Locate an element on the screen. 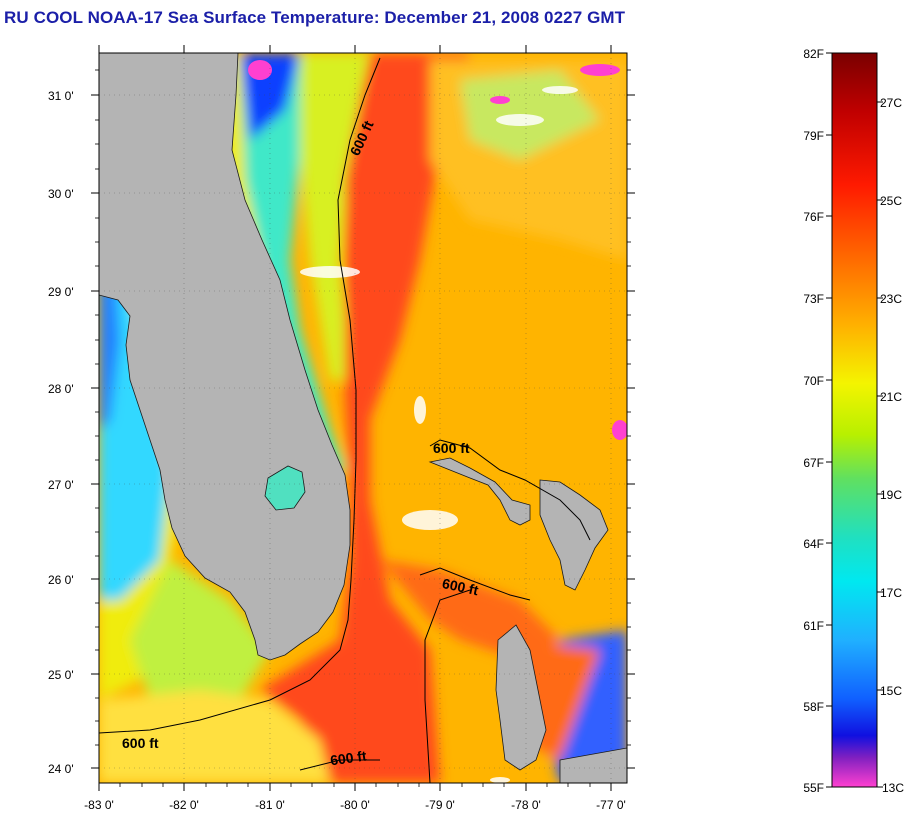 This screenshot has height=822, width=913. lake-okeechobee is located at coordinates (285, 488).